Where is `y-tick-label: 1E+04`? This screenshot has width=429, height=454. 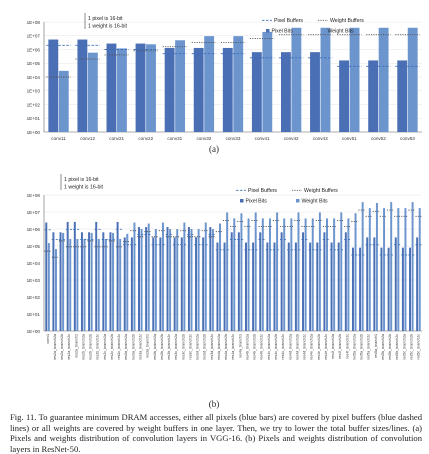
y-tick-label: 1E+04 is located at coordinates (34, 263).